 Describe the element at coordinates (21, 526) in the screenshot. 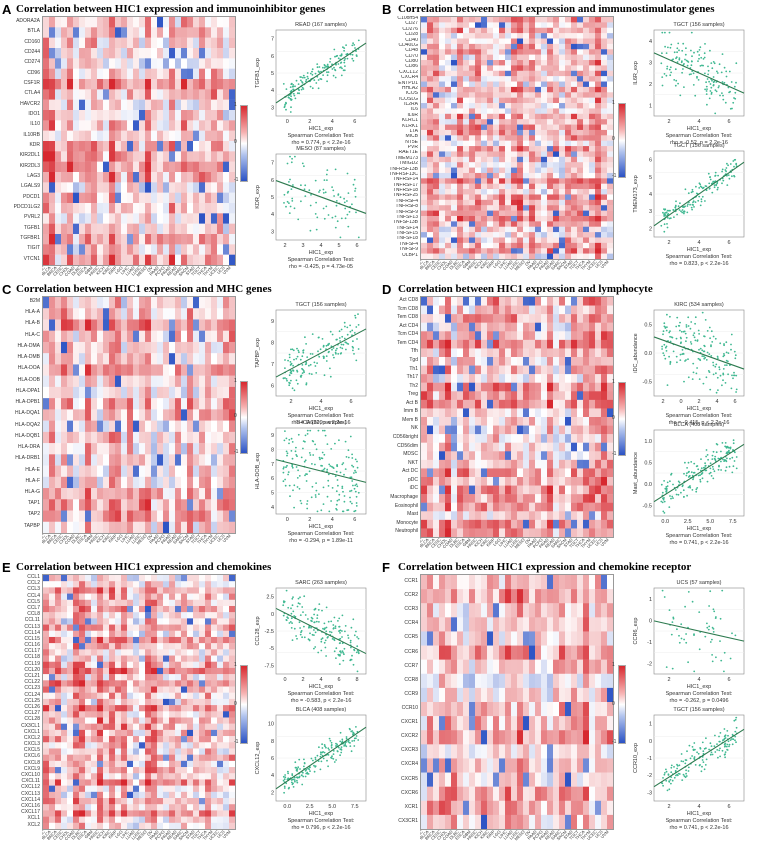

I see `row-label: TAPBP` at that location.